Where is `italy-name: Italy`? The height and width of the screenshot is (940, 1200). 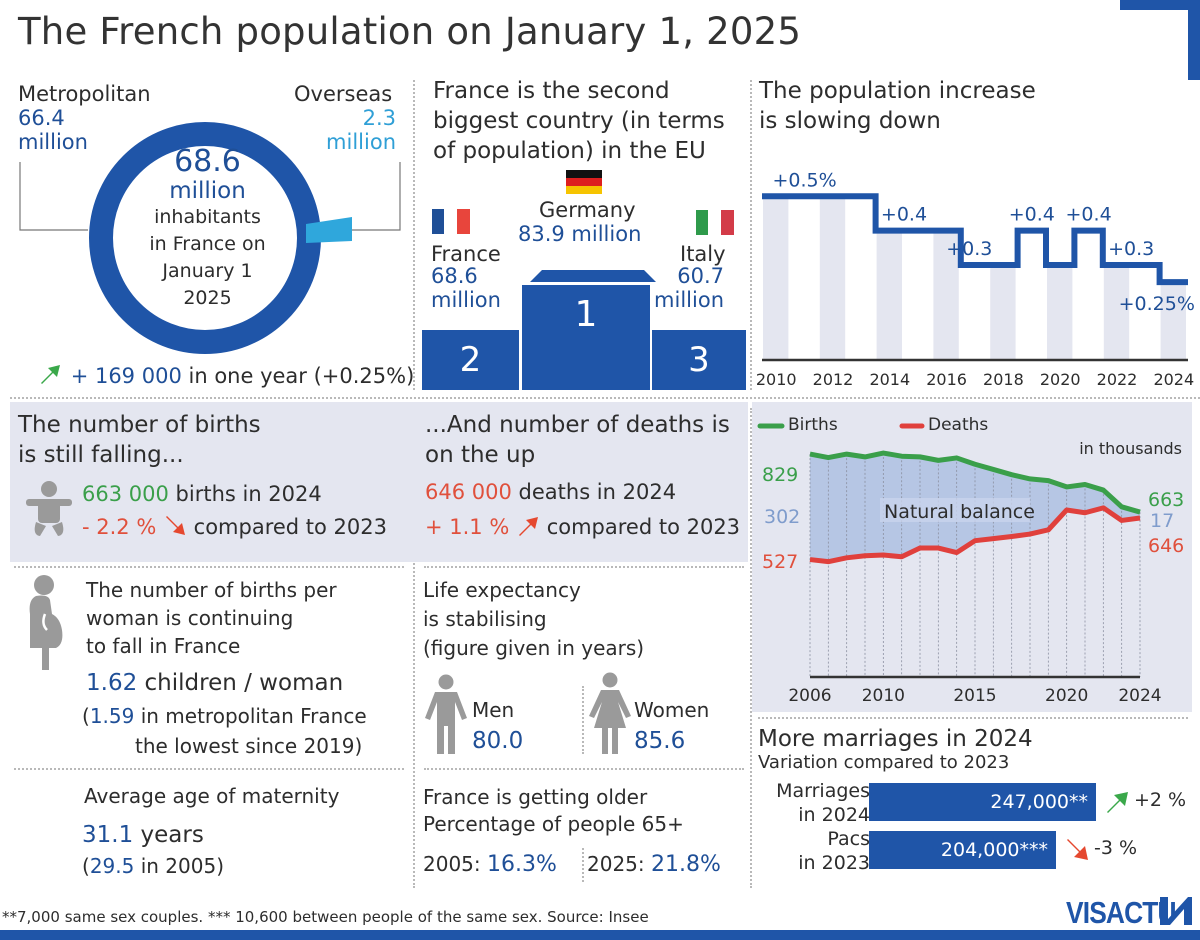
italy-name: Italy is located at coordinates (703, 254).